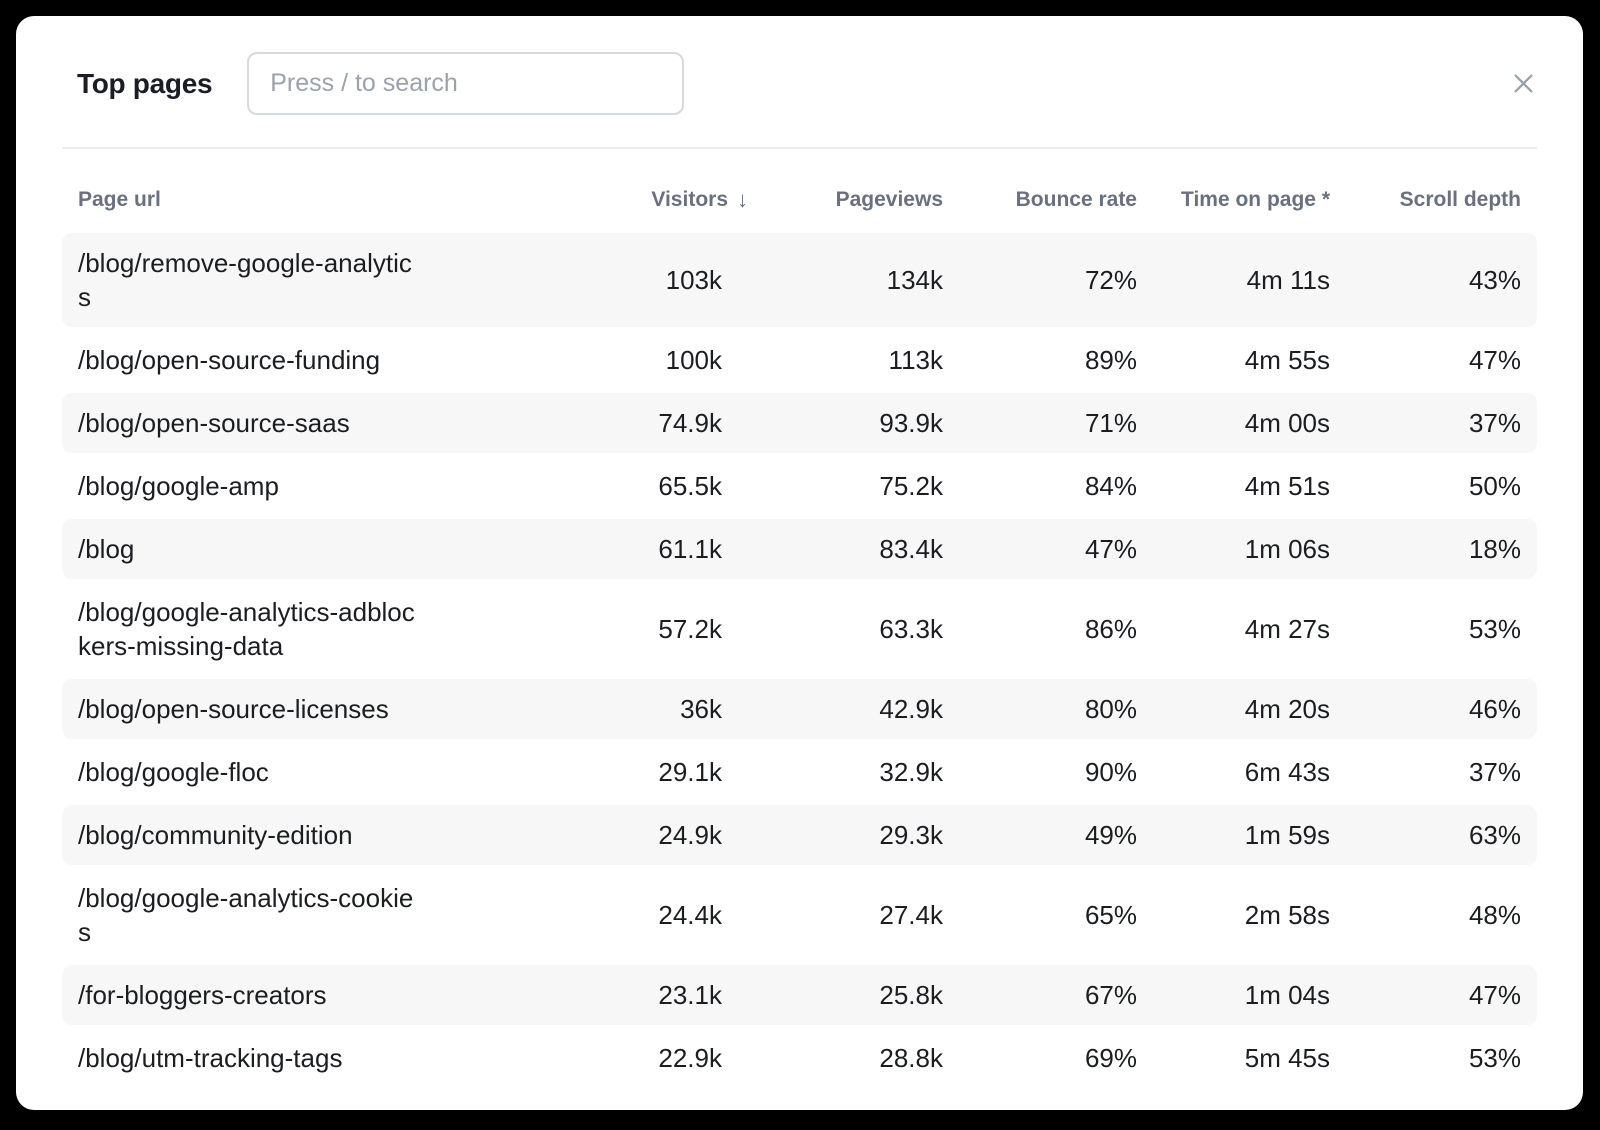 This screenshot has height=1130, width=1600. I want to click on time-on-page-cell: 4m 20s, so click(1287, 709).